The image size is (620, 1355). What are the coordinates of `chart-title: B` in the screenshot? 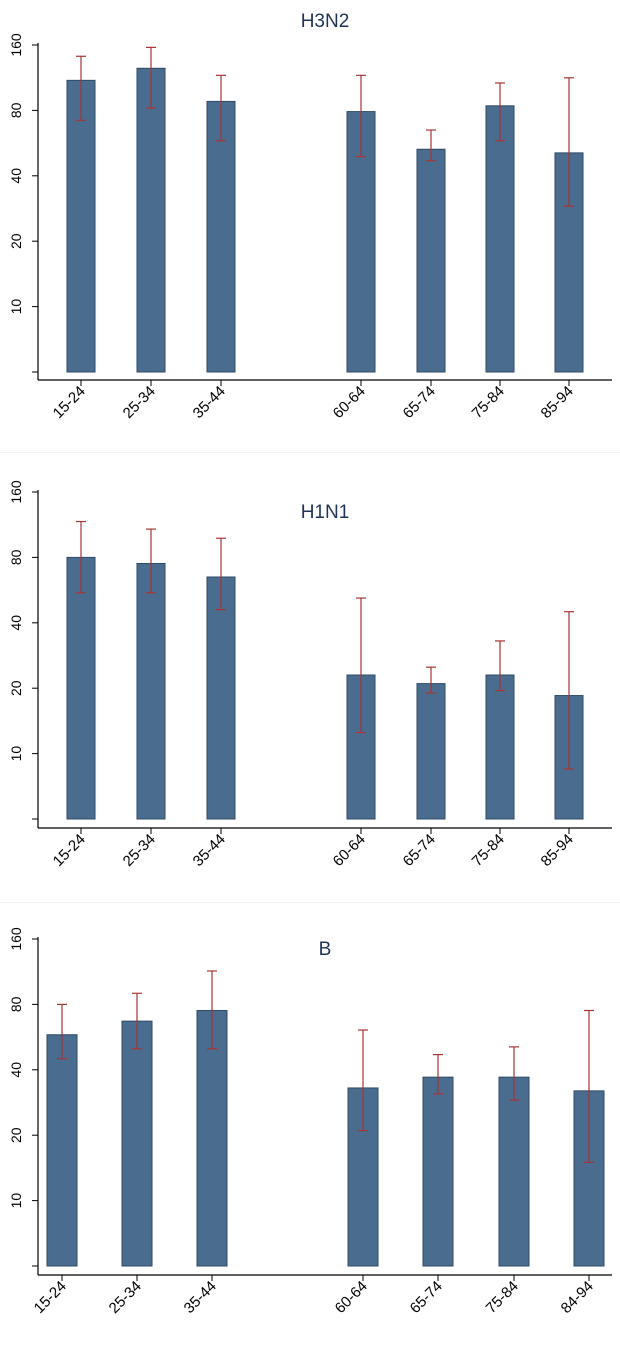 It's located at (325, 949).